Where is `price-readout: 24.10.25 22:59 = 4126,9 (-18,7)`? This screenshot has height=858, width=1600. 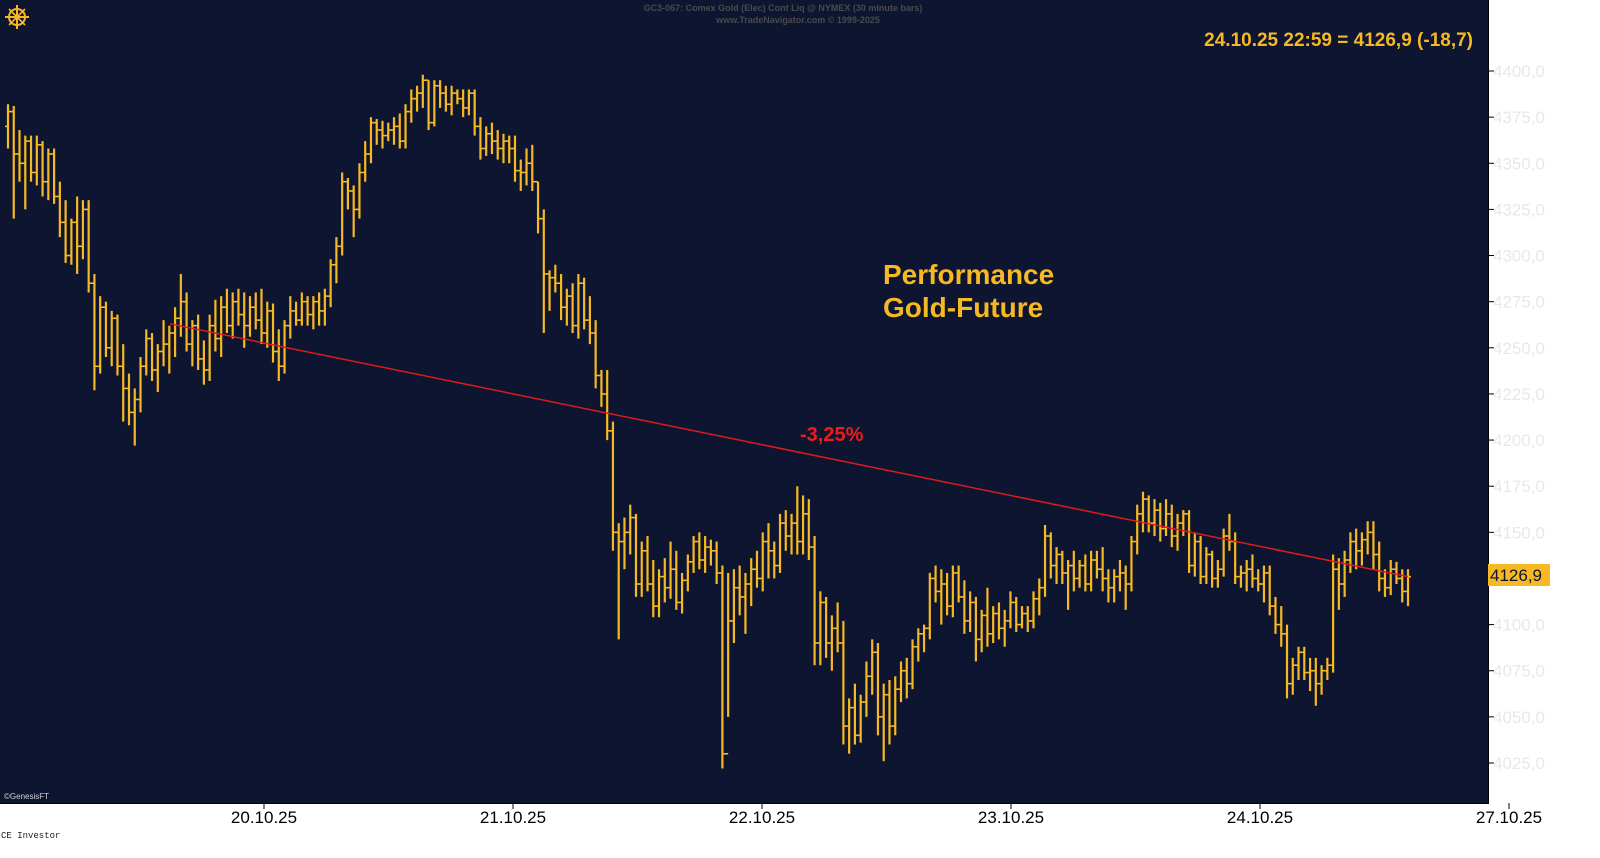 price-readout: 24.10.25 22:59 = 4126,9 (-18,7) is located at coordinates (1338, 40).